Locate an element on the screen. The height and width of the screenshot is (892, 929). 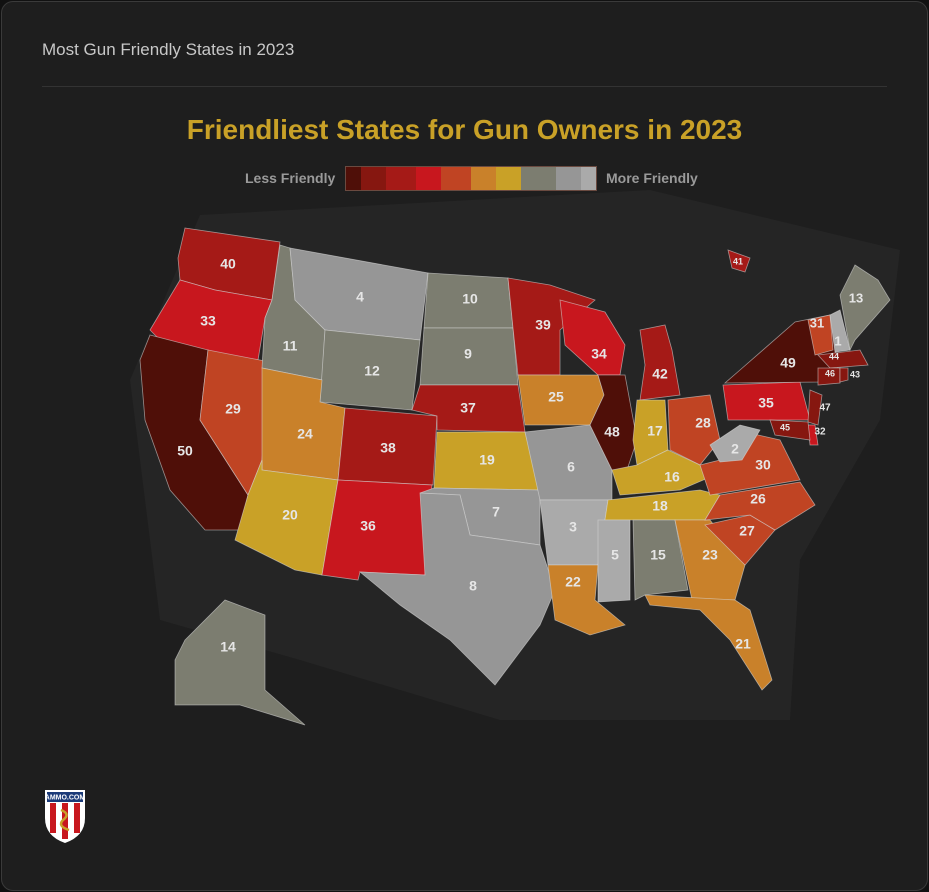
state-hi is located at coordinates (739, 261).